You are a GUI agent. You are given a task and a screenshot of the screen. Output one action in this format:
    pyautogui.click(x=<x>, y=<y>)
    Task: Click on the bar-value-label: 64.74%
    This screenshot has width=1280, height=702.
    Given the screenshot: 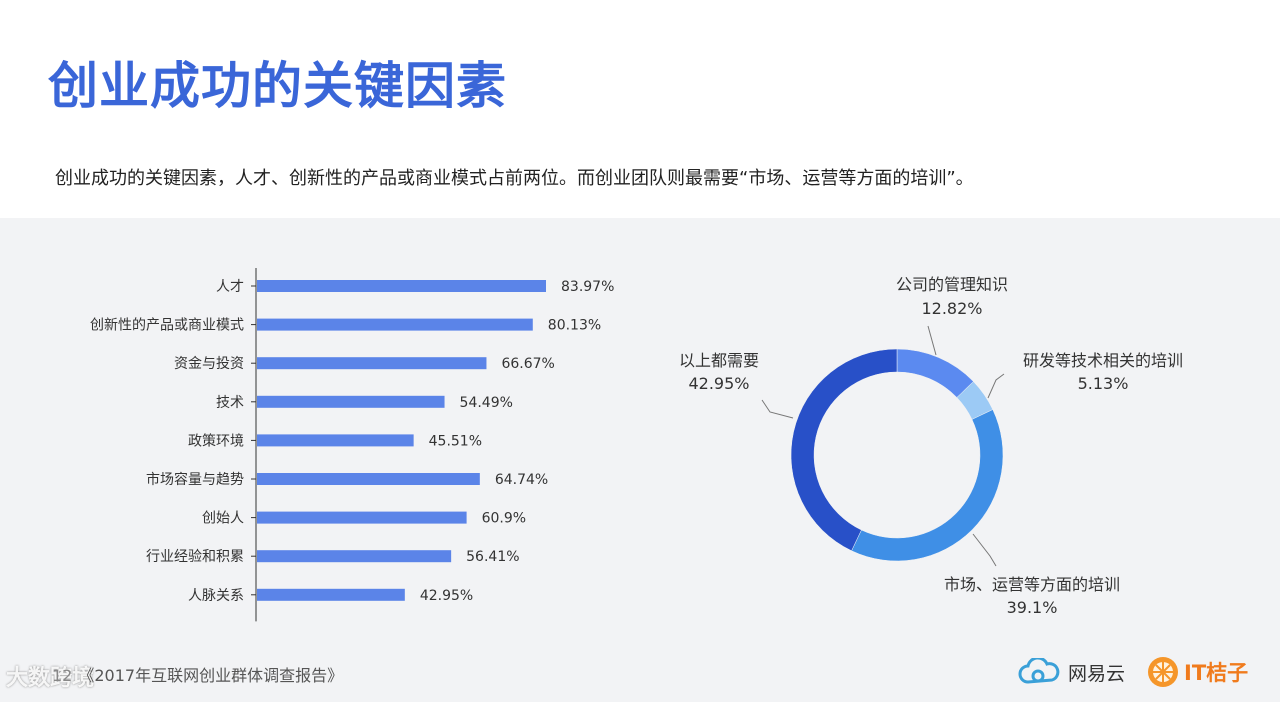 What is the action you would take?
    pyautogui.click(x=521, y=480)
    